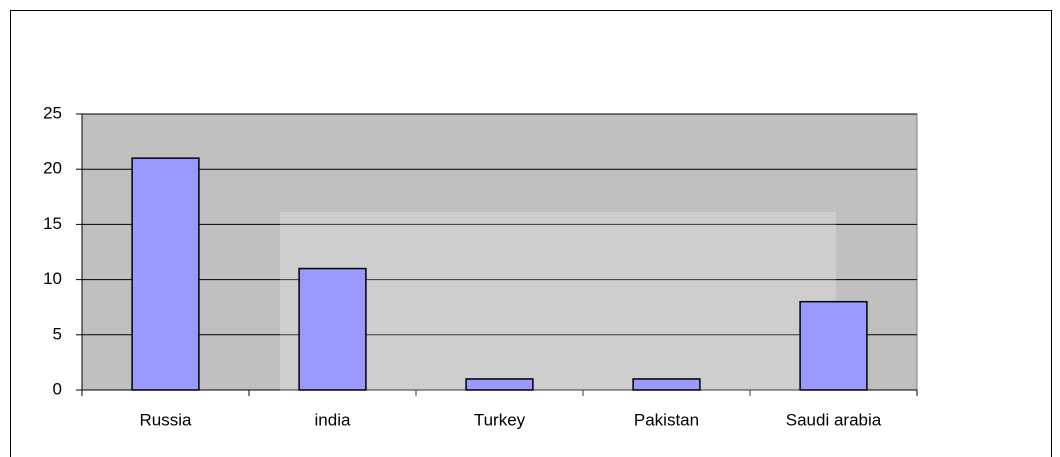 The width and height of the screenshot is (1060, 457). Describe the element at coordinates (57, 333) in the screenshot. I see `y-tick-label: 5` at that location.